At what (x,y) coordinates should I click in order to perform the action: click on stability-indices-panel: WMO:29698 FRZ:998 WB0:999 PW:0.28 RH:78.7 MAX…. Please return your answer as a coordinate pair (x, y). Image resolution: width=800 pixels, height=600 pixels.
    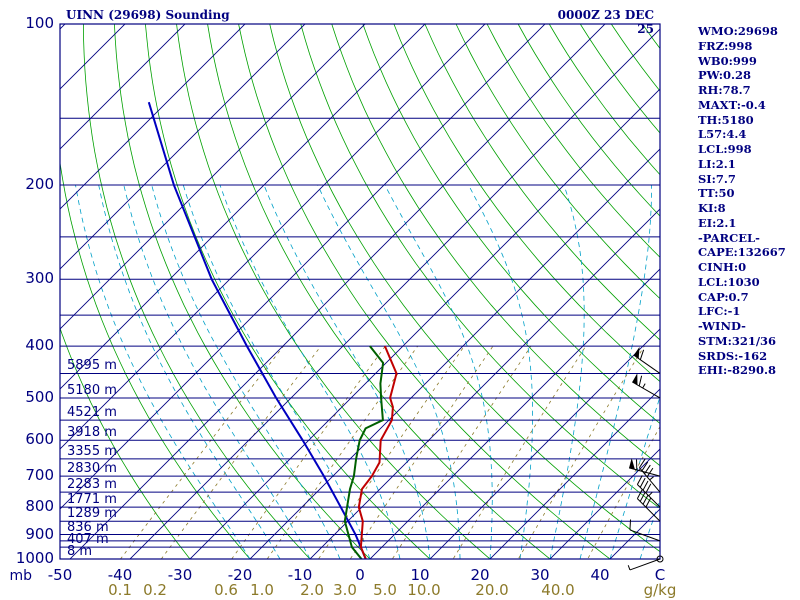
    Looking at the image, I should click on (742, 201).